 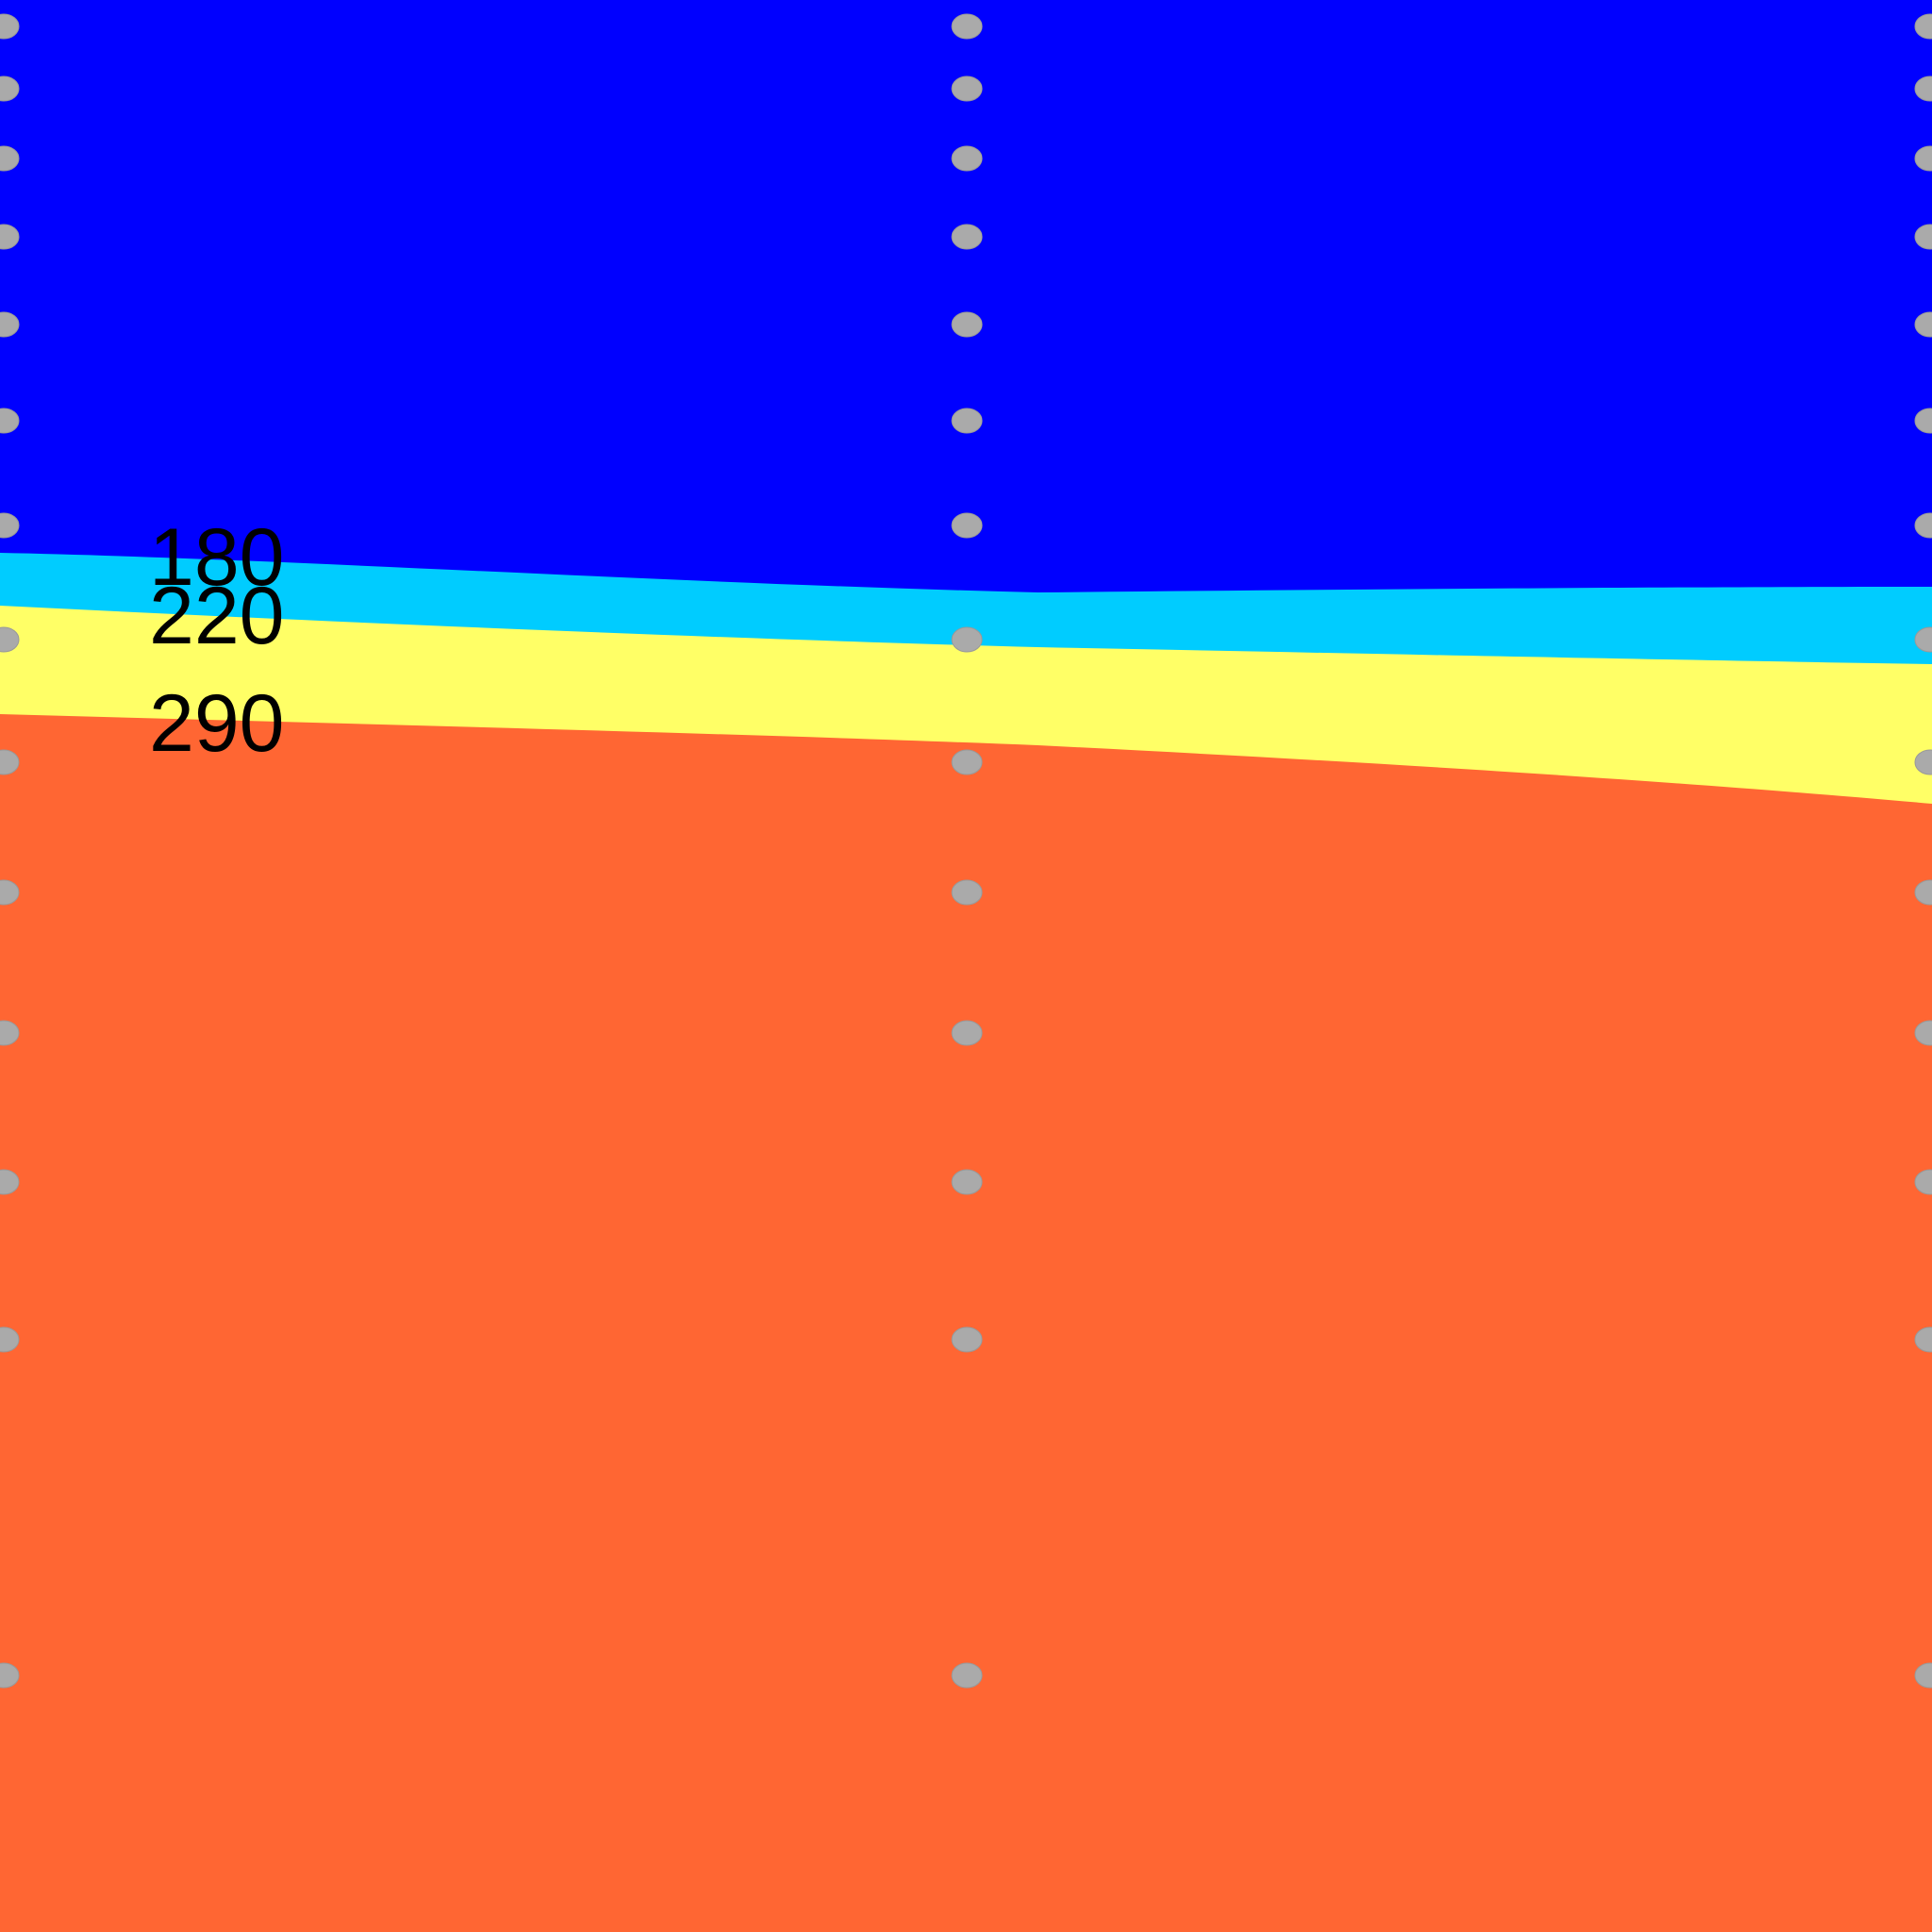 What do you see at coordinates (217, 616) in the screenshot?
I see `contour-label-220: 220` at bounding box center [217, 616].